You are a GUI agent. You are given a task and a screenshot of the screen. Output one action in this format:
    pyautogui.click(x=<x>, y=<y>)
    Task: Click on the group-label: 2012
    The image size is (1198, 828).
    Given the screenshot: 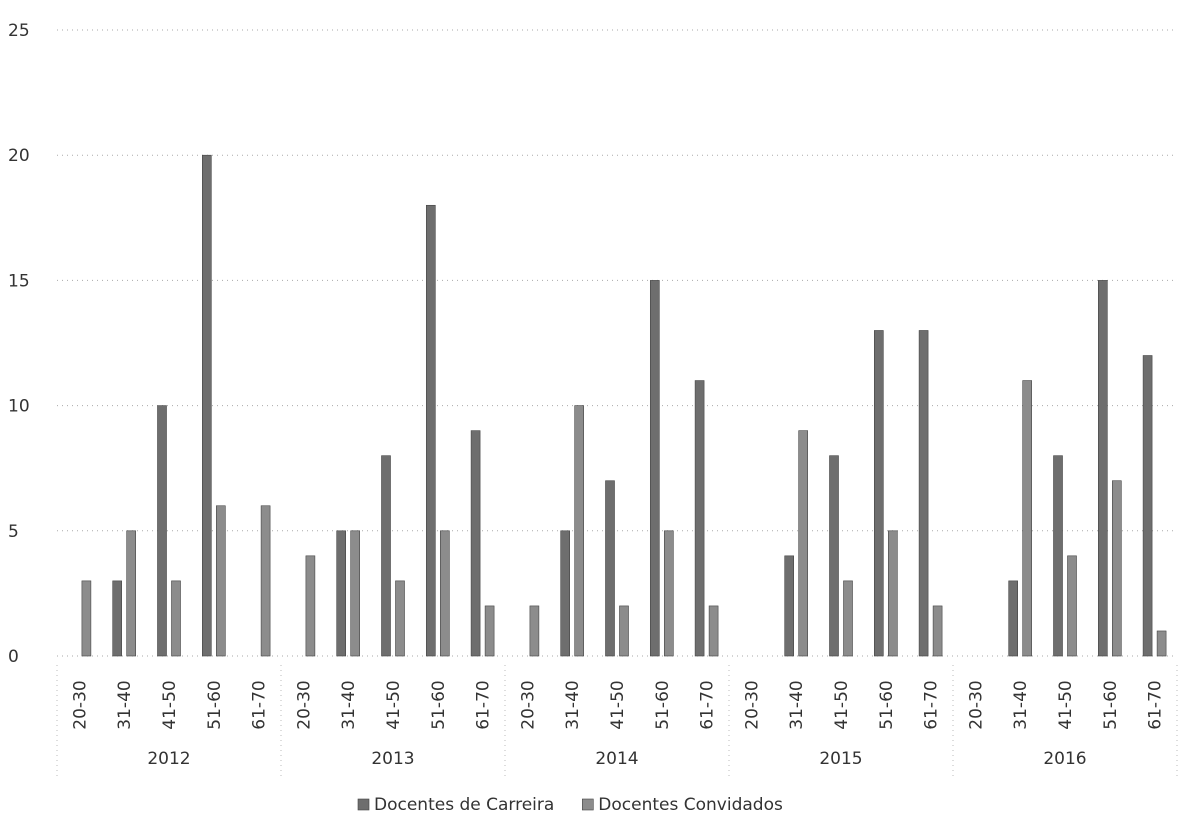 What is the action you would take?
    pyautogui.click(x=168, y=759)
    